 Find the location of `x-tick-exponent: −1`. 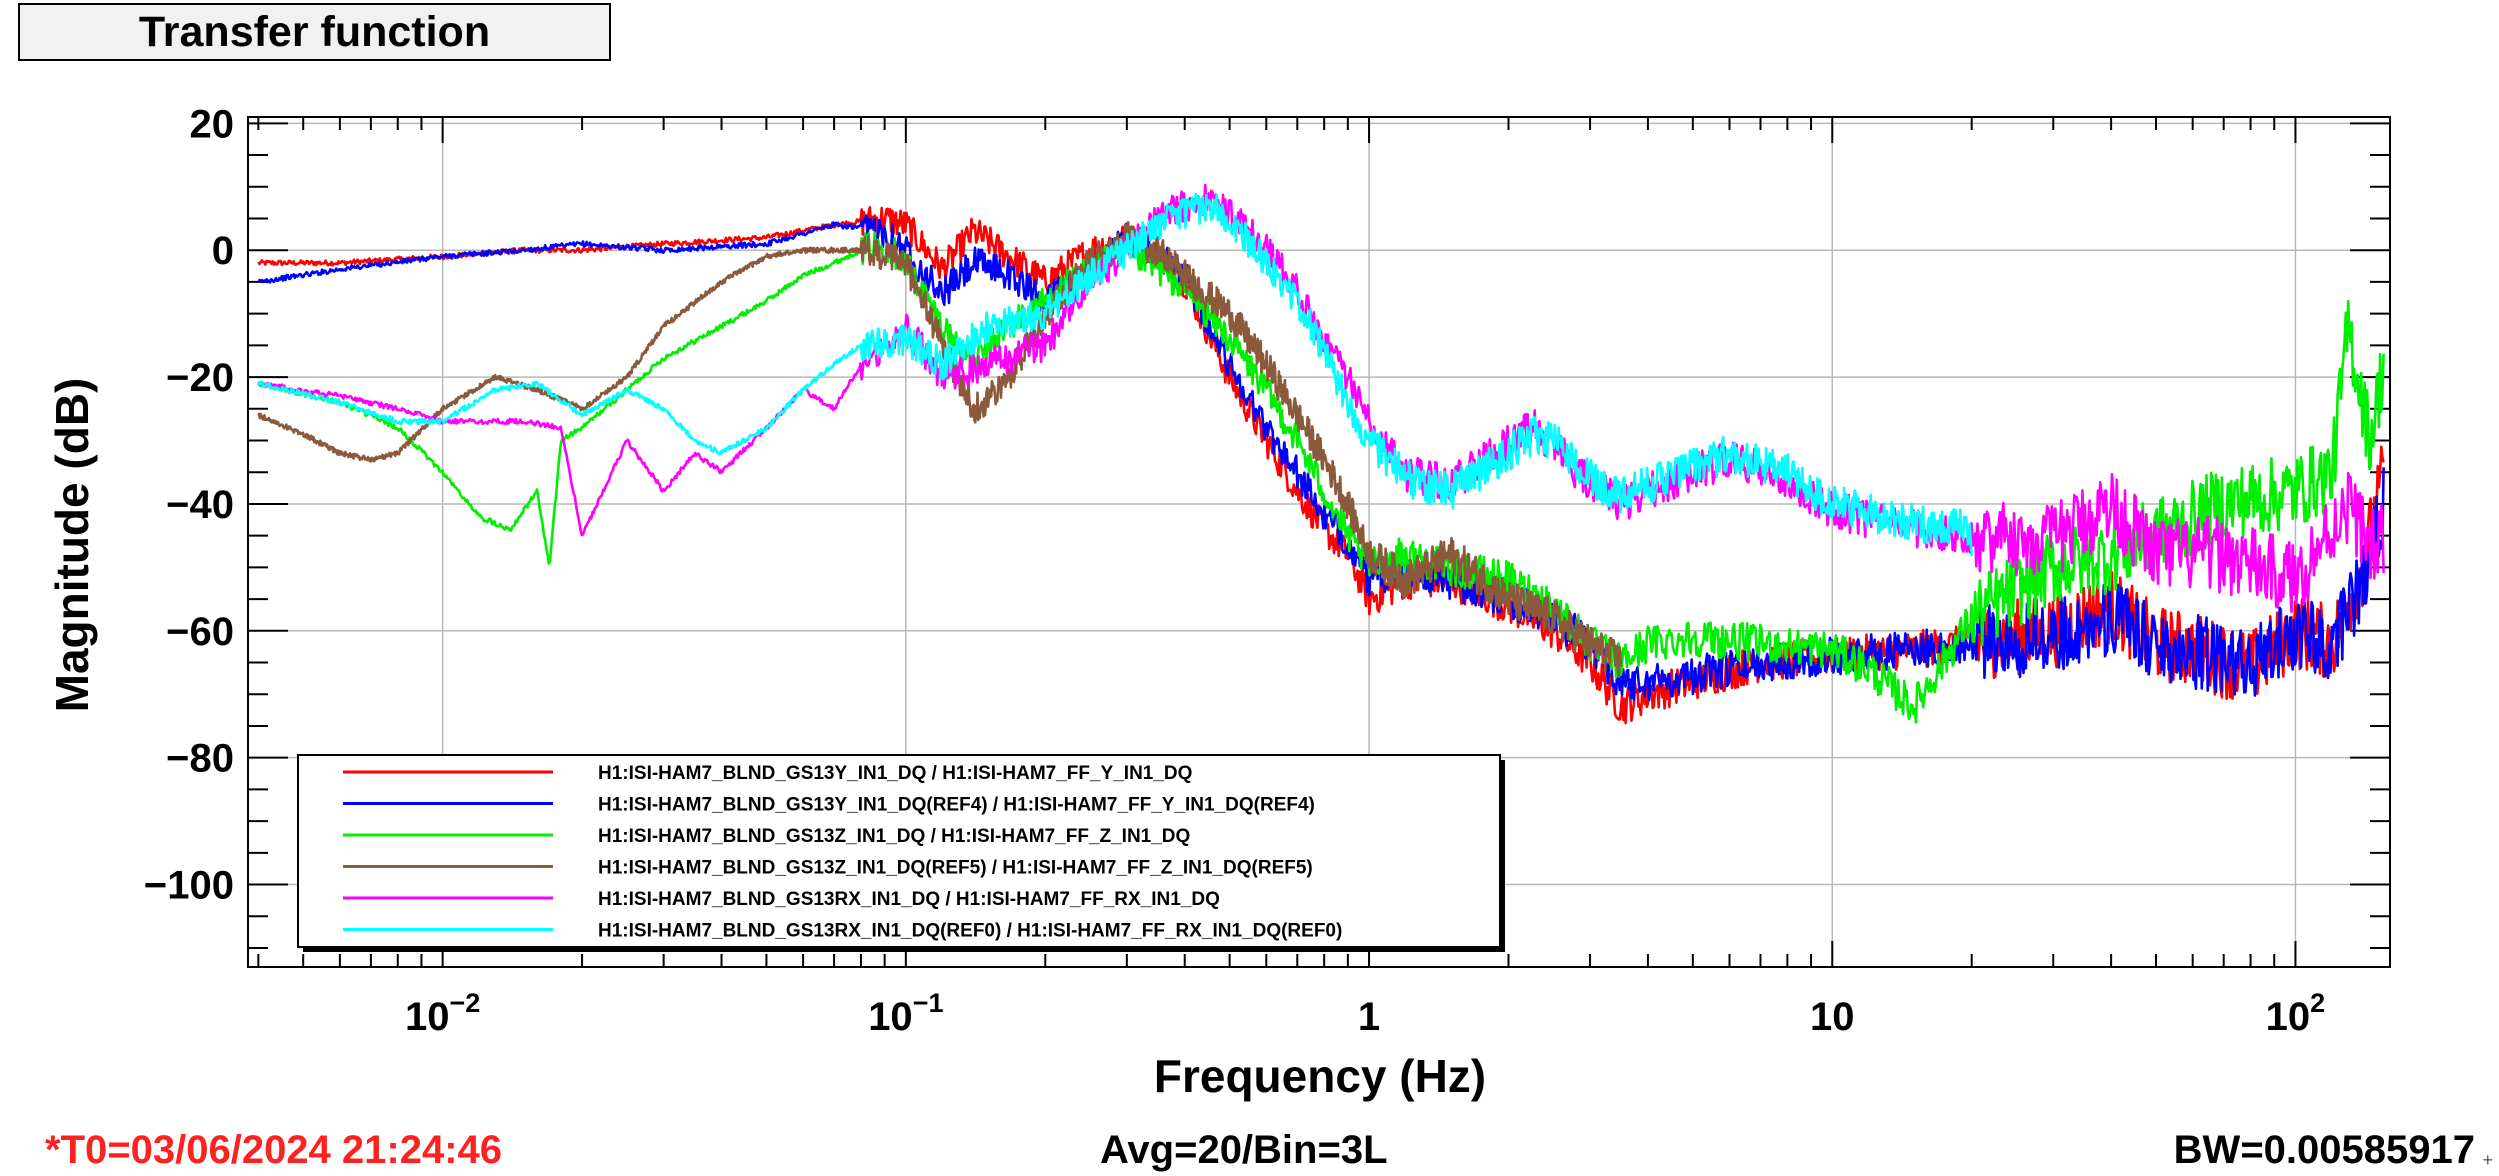

x-tick-exponent: −1 is located at coordinates (928, 1003).